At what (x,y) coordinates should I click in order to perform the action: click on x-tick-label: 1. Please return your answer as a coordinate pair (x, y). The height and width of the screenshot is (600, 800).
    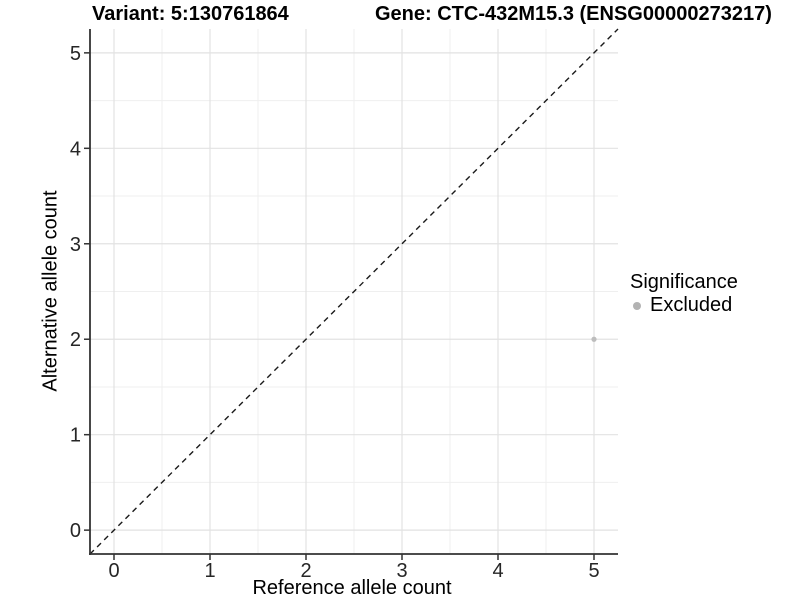
    Looking at the image, I should click on (209, 571).